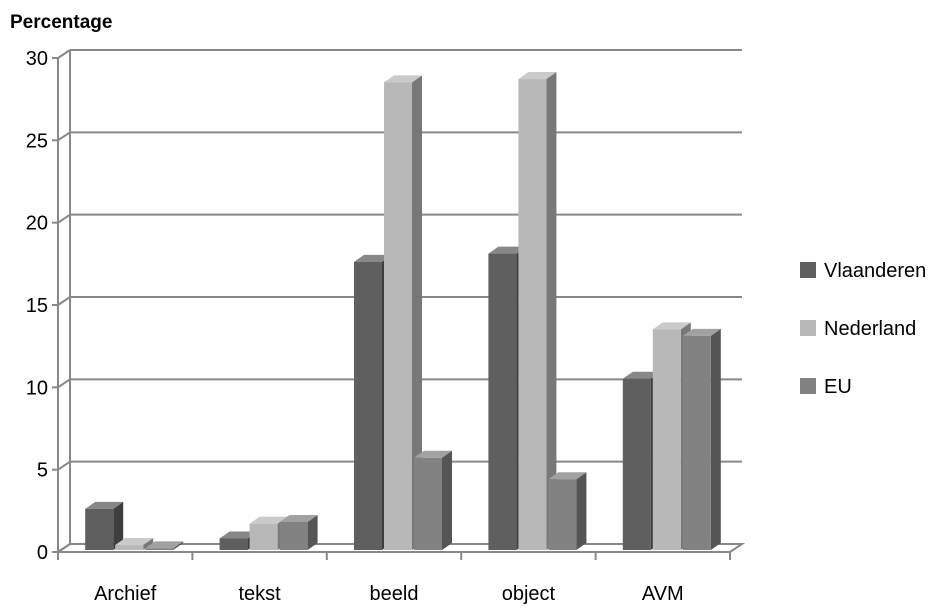 This screenshot has width=952, height=608. Describe the element at coordinates (400, 548) in the screenshot. I see `floor` at that location.